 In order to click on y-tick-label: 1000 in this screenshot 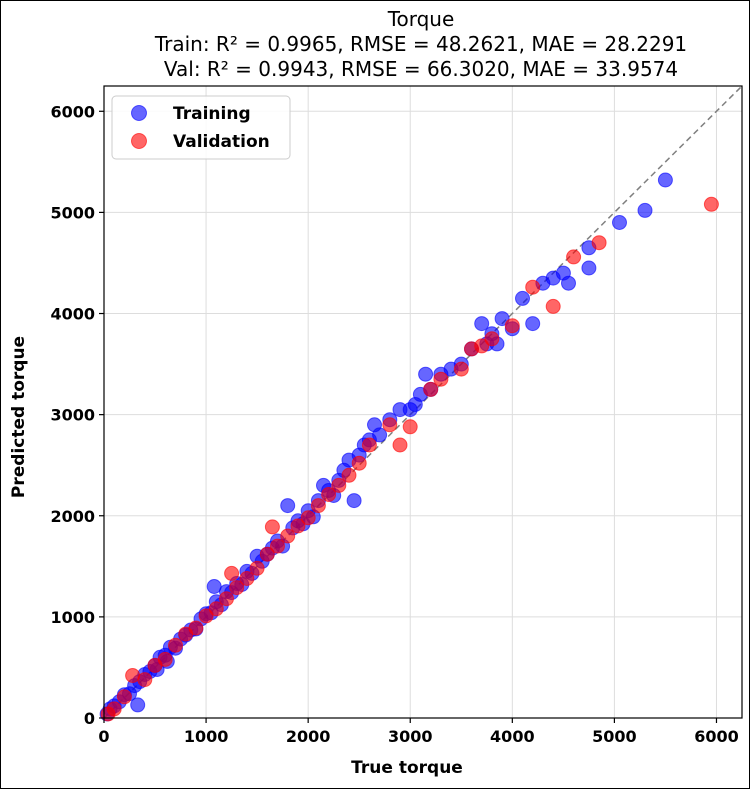, I will do `click(72, 617)`.